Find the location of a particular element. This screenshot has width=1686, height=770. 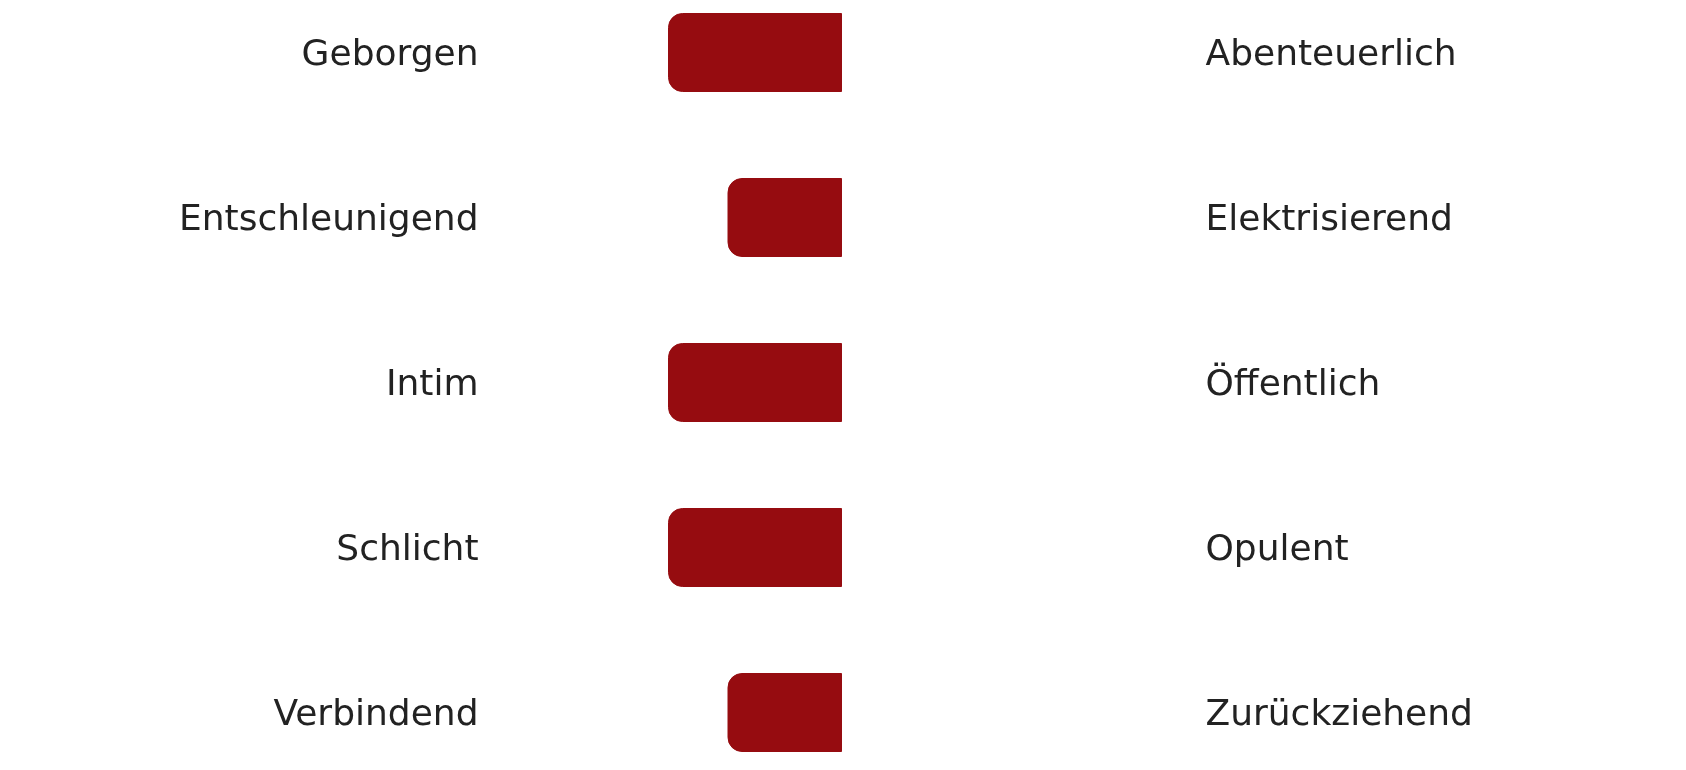

y-tick-label: Schlicht is located at coordinates (407, 547).